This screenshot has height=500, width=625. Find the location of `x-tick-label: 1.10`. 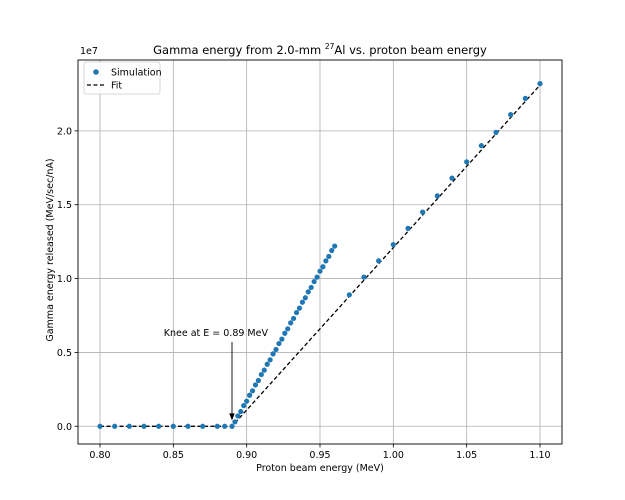

x-tick-label: 1.10 is located at coordinates (539, 455).